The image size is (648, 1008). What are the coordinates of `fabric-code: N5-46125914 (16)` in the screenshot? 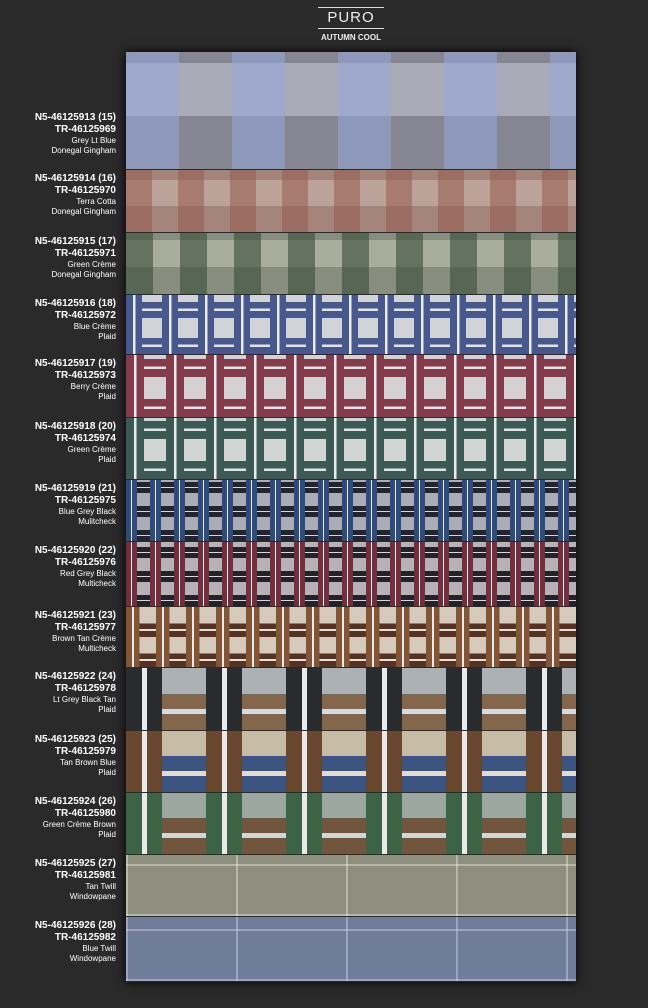 It's located at (75, 178).